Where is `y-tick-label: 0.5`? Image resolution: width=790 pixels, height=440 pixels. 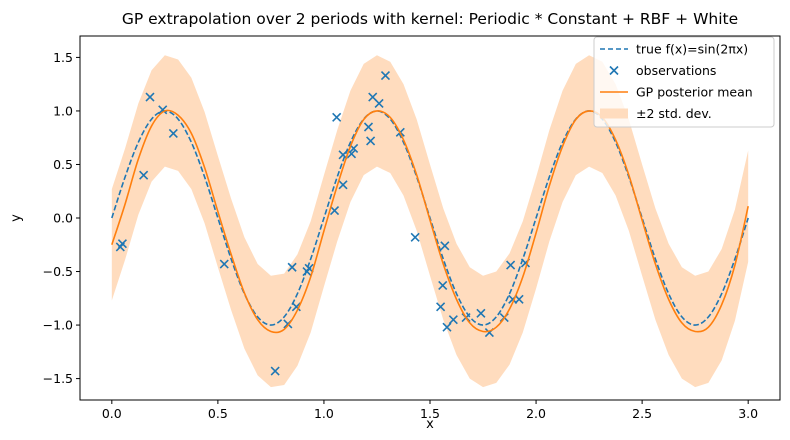
y-tick-label: 0.5 is located at coordinates (63, 164).